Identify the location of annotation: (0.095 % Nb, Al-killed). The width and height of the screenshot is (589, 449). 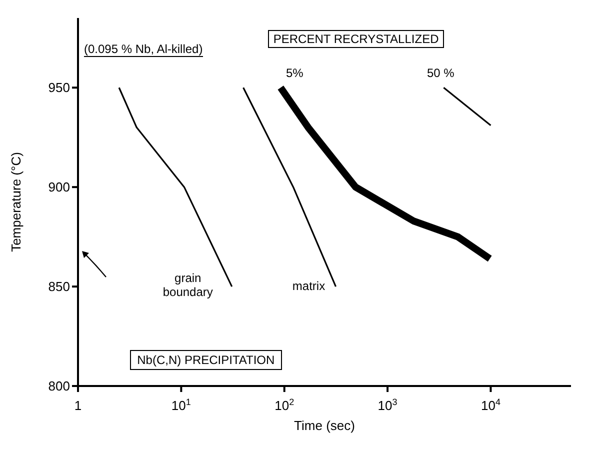
(143, 49).